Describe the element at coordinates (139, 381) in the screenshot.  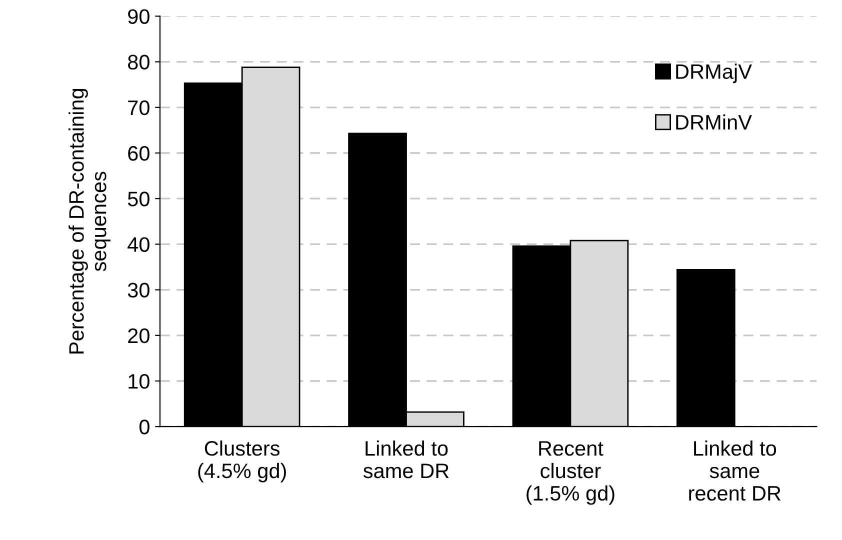
I see `y-tick-label: 10` at that location.